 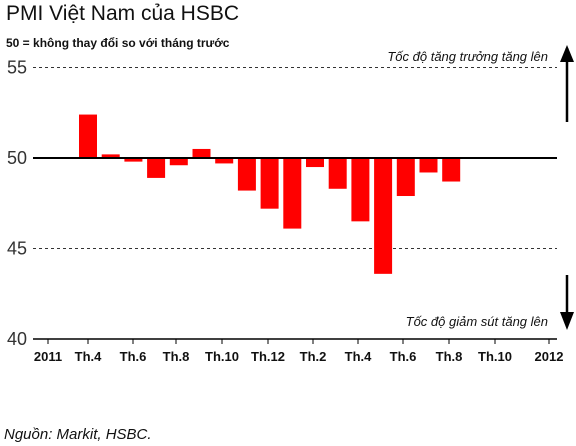 I want to click on arrow-down-icon, so click(x=567, y=302).